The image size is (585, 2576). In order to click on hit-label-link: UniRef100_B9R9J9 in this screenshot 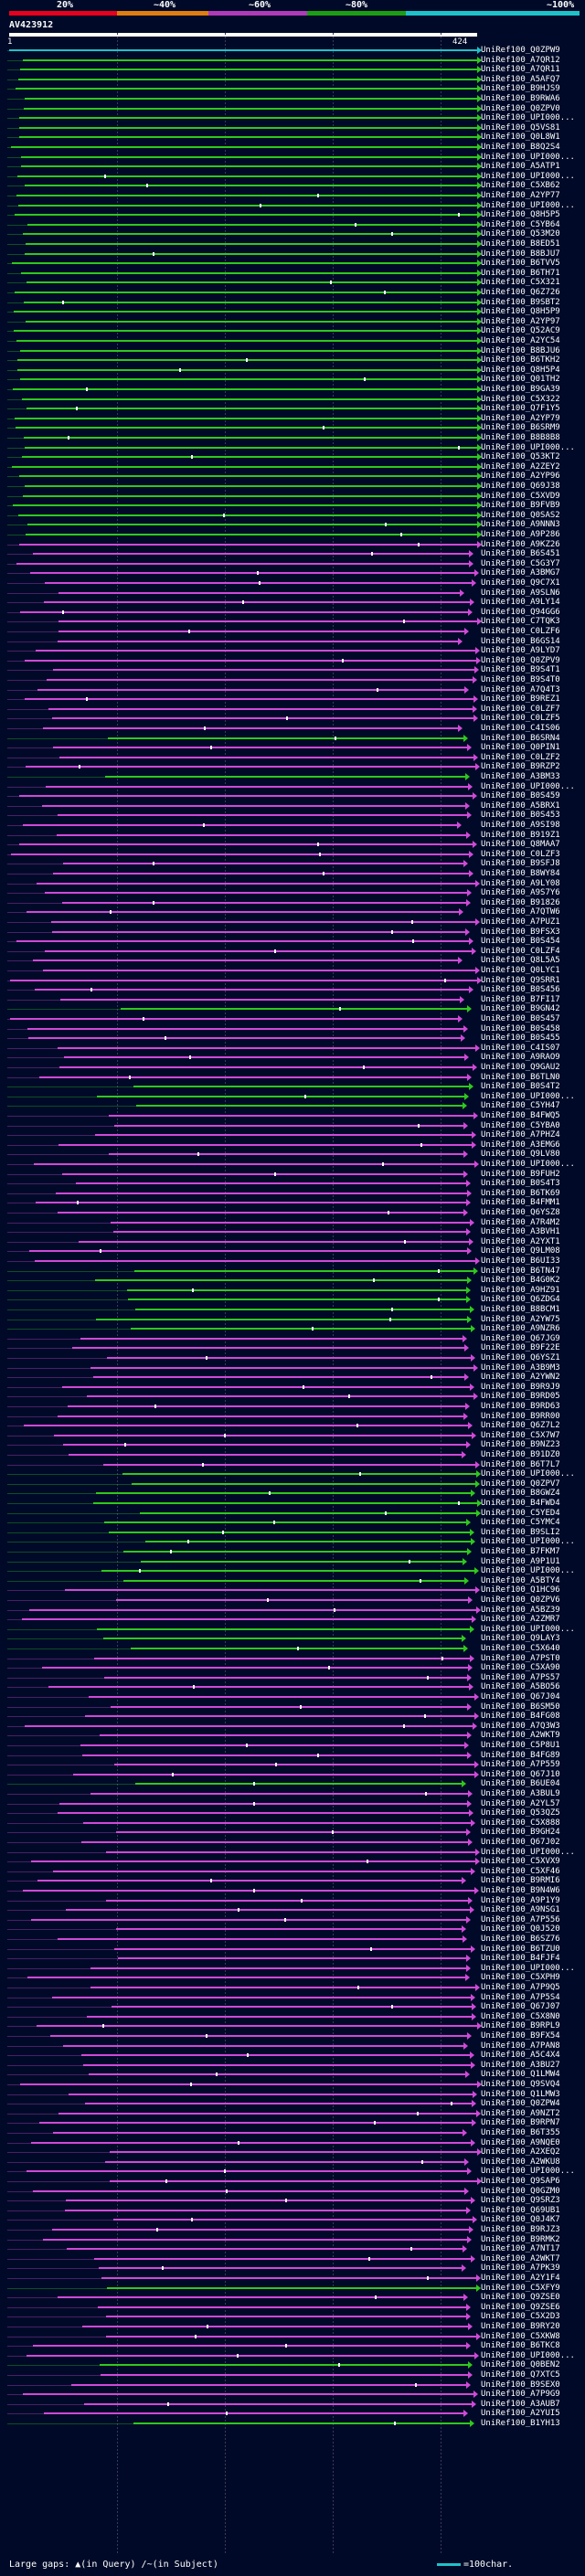, I will do `click(520, 1387)`.